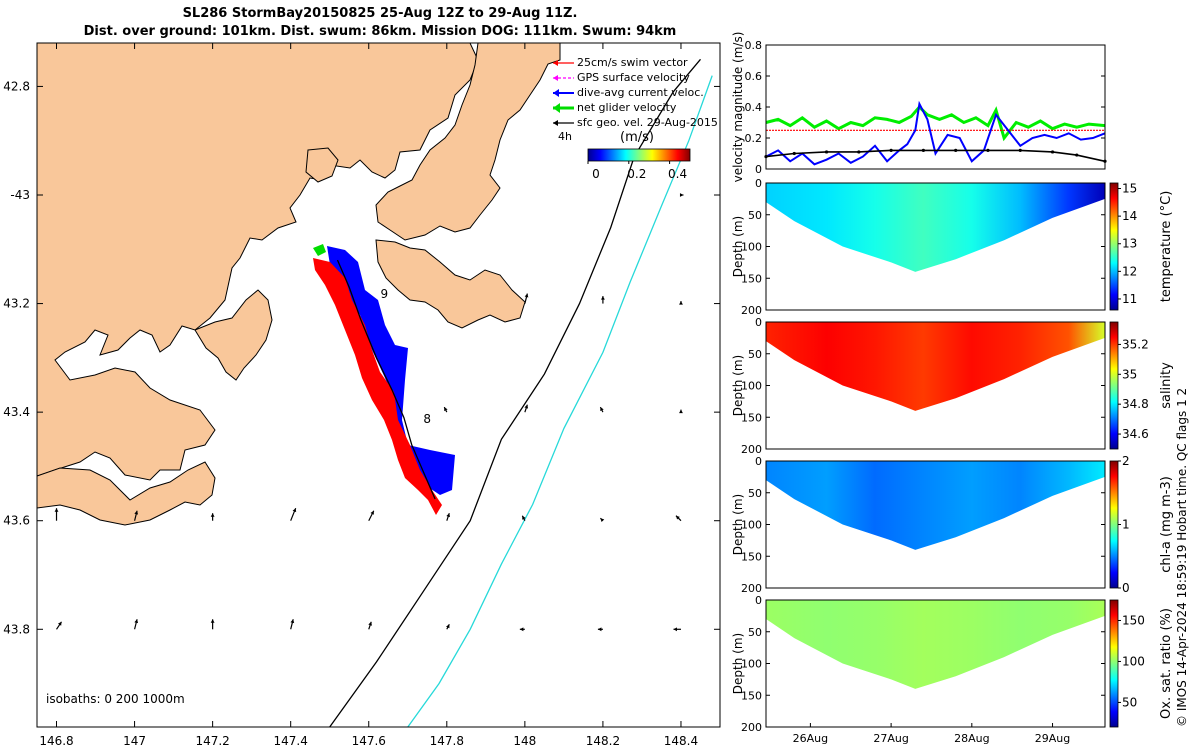  I want to click on depth-tick-label: 200, so click(751, 449).